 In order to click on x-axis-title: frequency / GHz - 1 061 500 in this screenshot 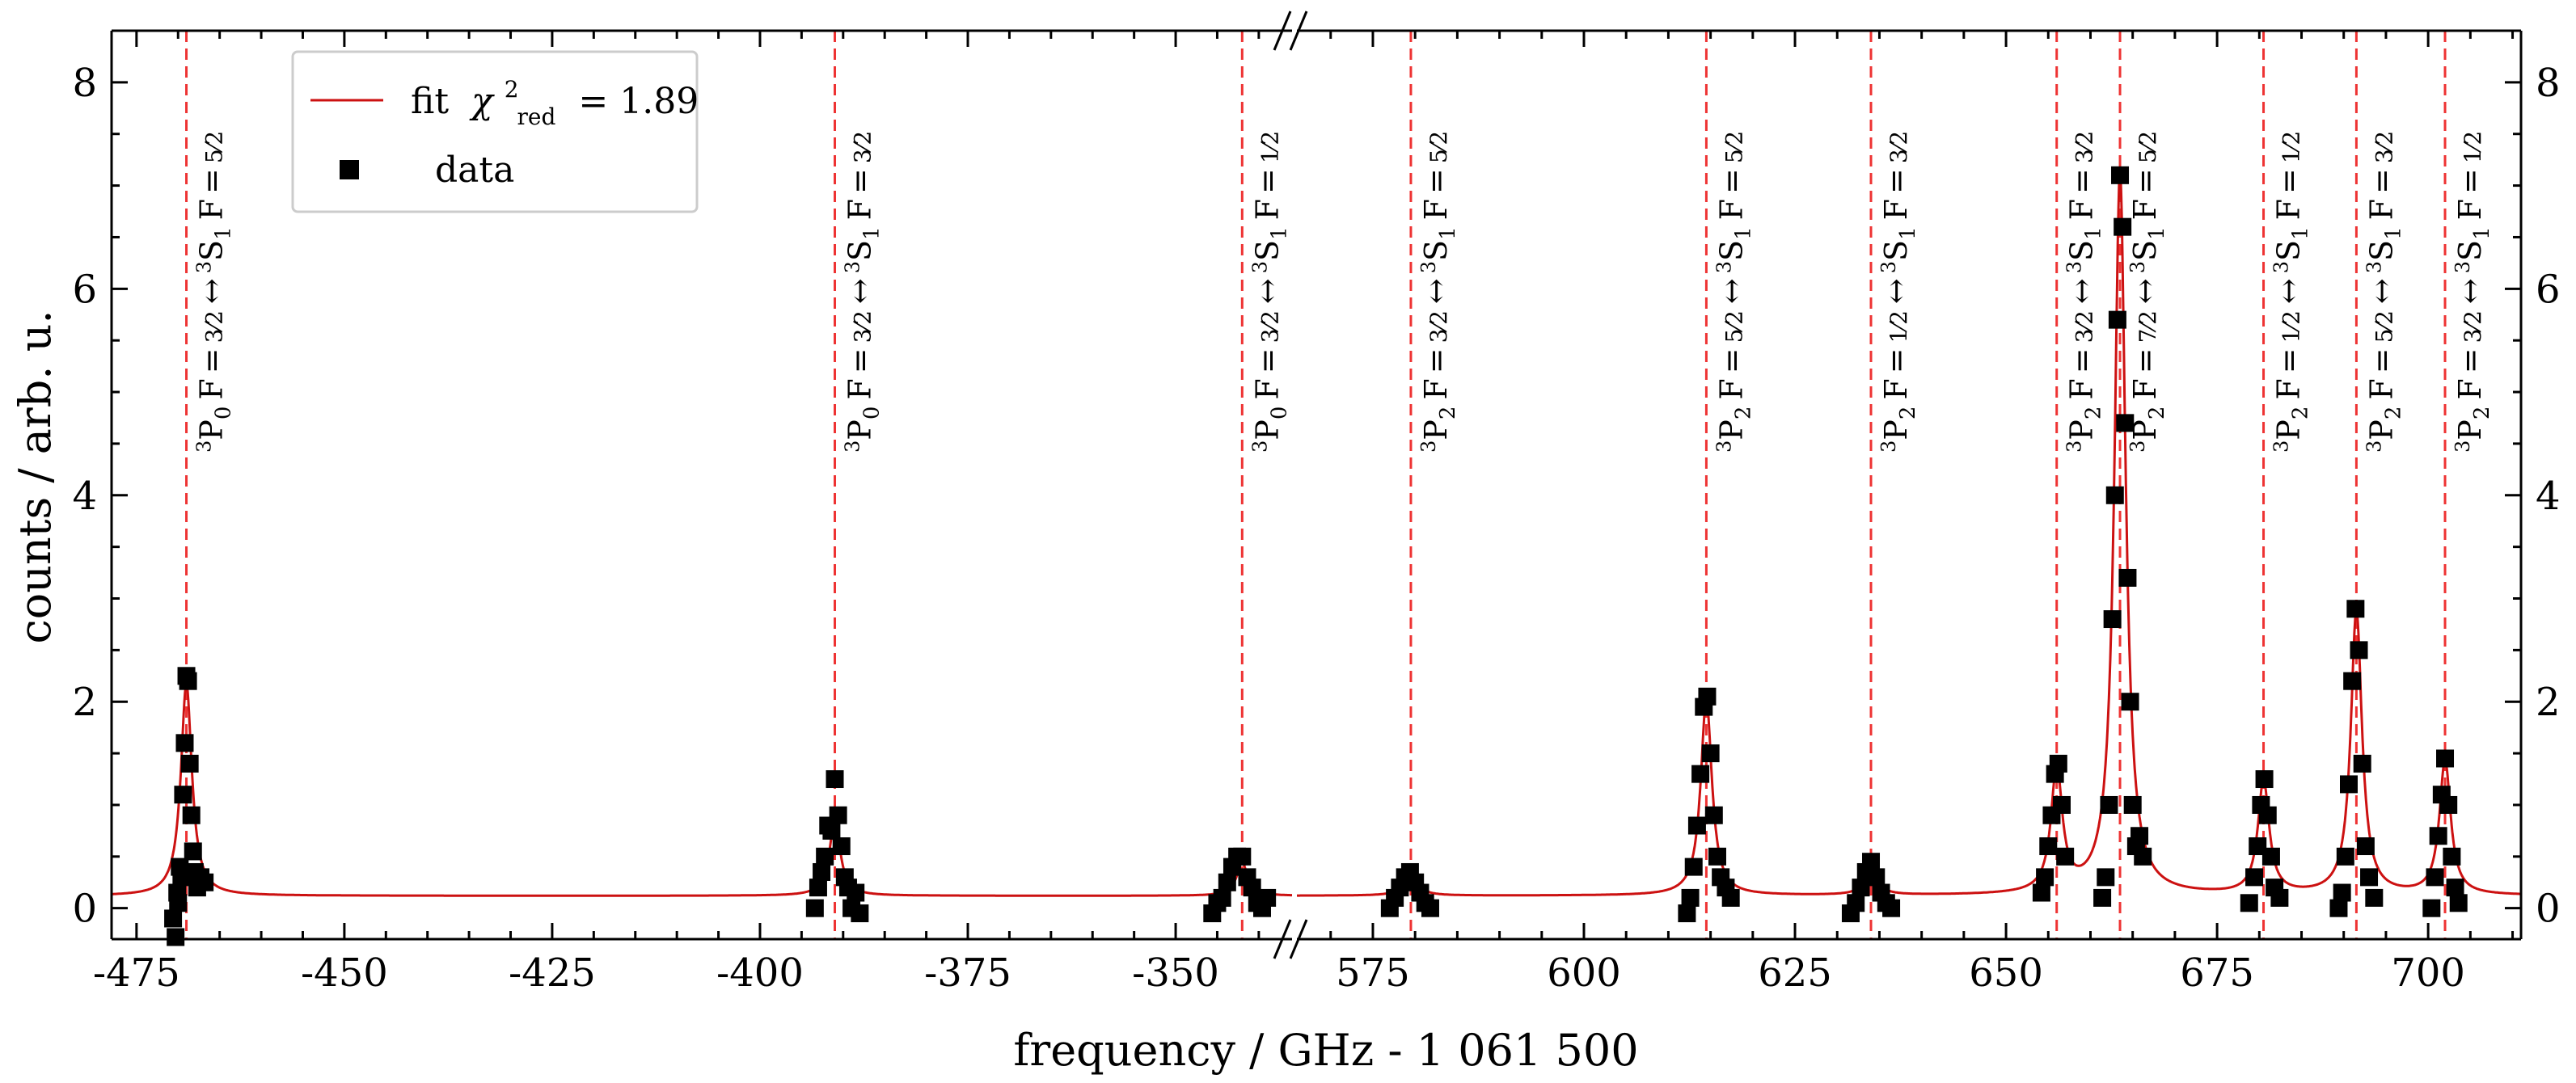, I will do `click(1325, 1050)`.